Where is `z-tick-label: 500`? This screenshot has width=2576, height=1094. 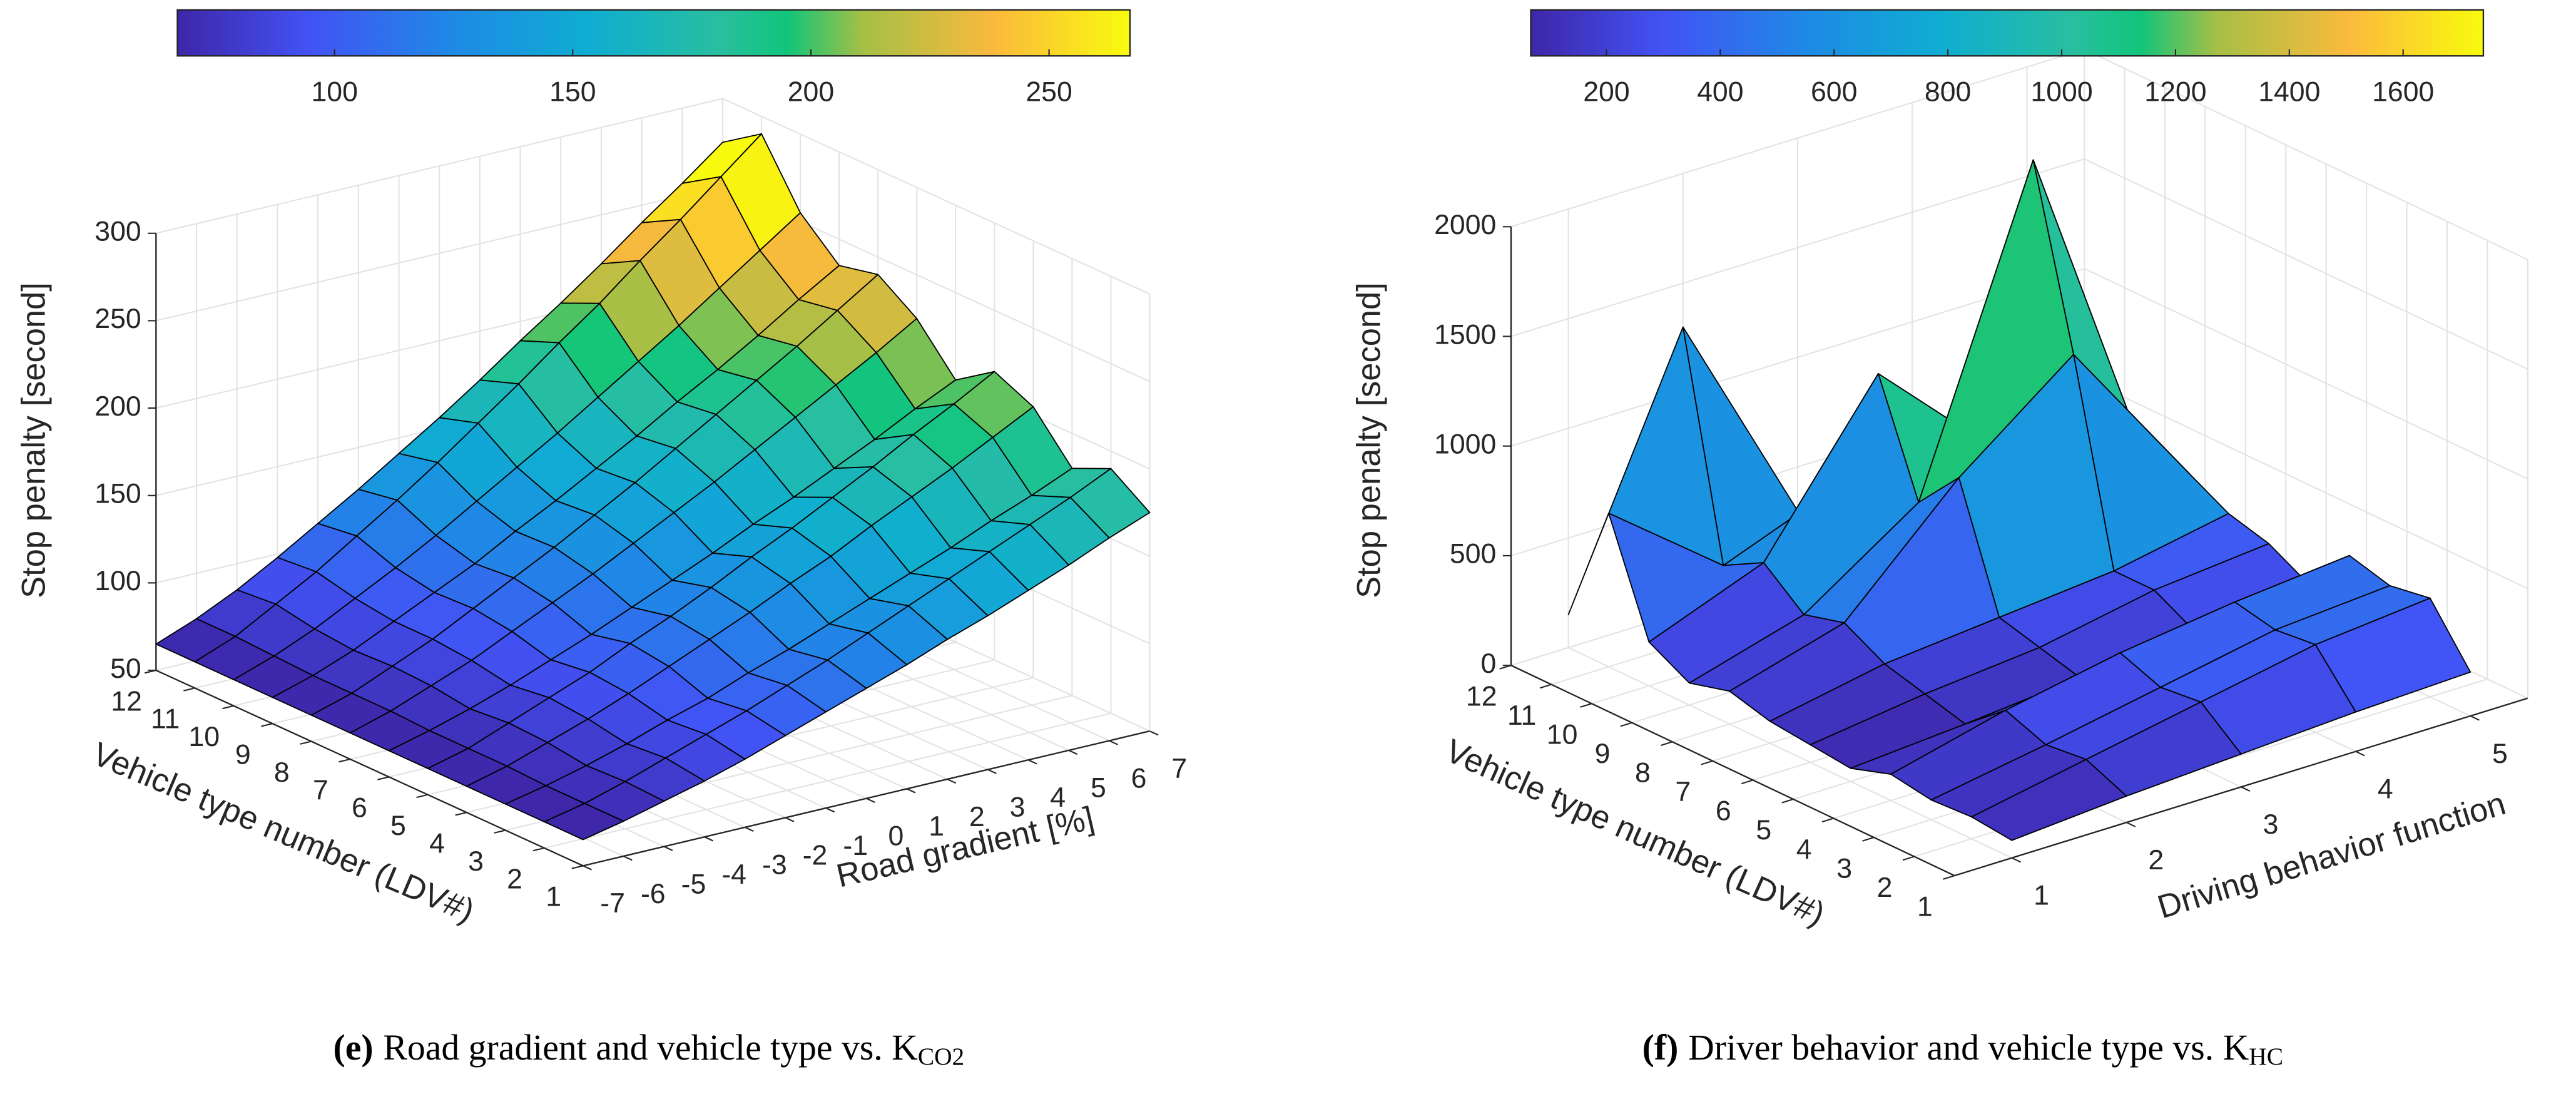
z-tick-label: 500 is located at coordinates (1473, 554).